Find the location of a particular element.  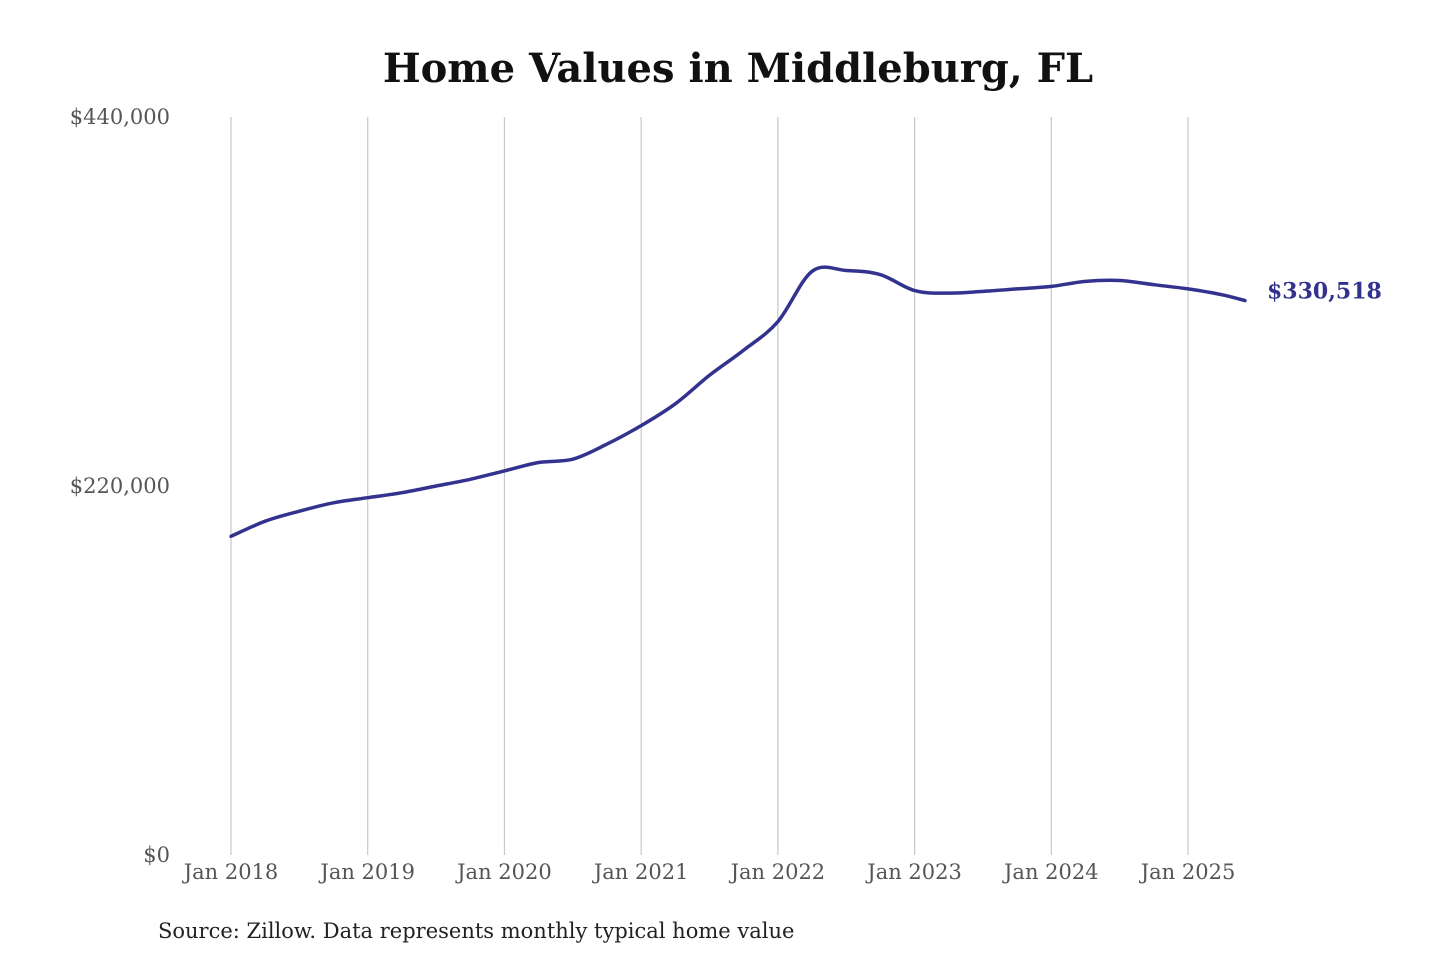

x-tick-label: Jan 2022 is located at coordinates (777, 872).